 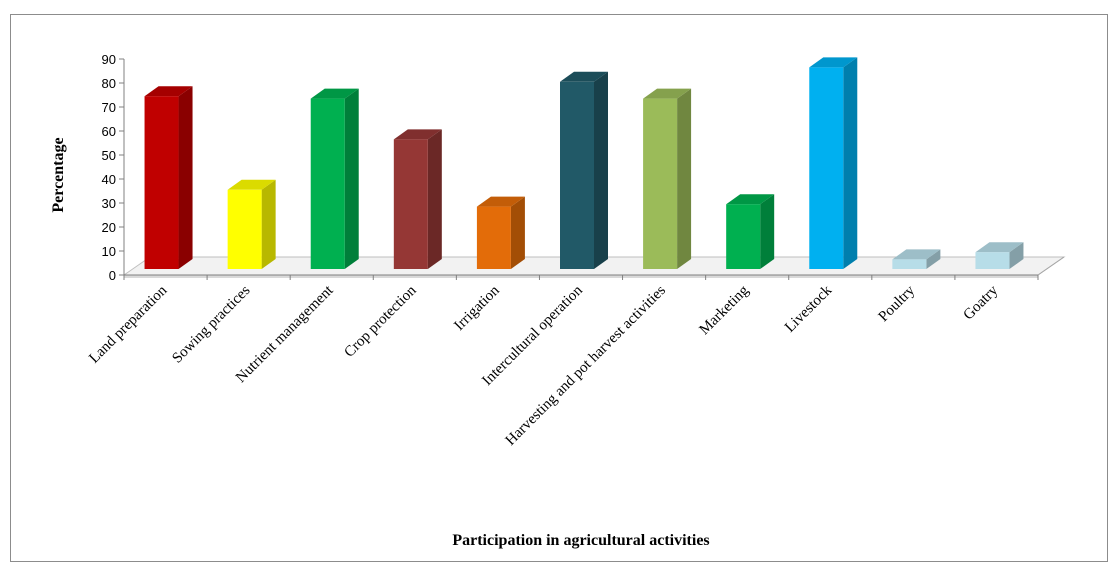 I want to click on y-axis-title: Percentage, so click(x=58, y=174).